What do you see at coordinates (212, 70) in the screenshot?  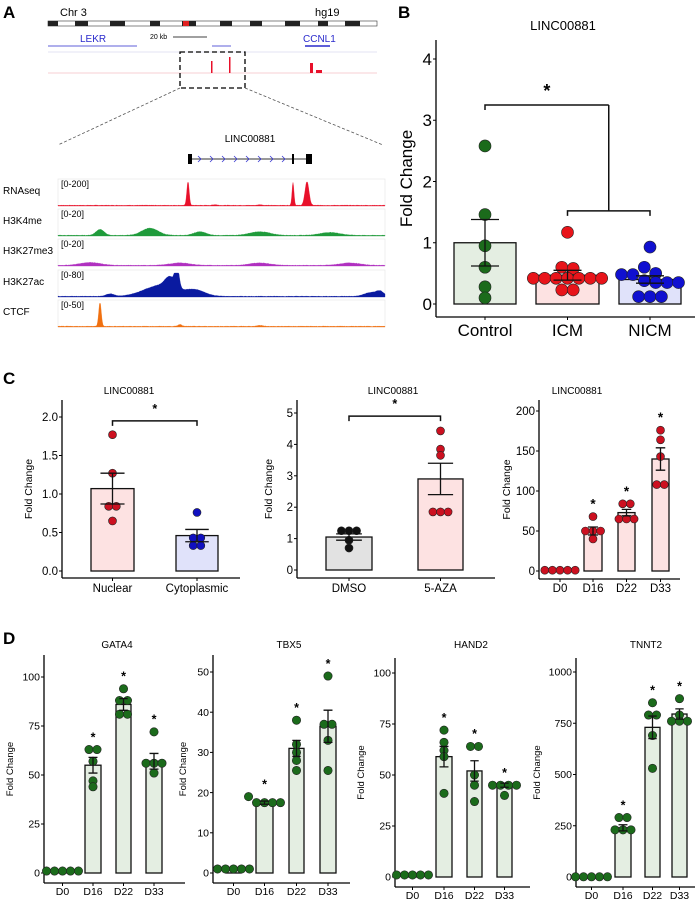 I see `zoom-region-box` at bounding box center [212, 70].